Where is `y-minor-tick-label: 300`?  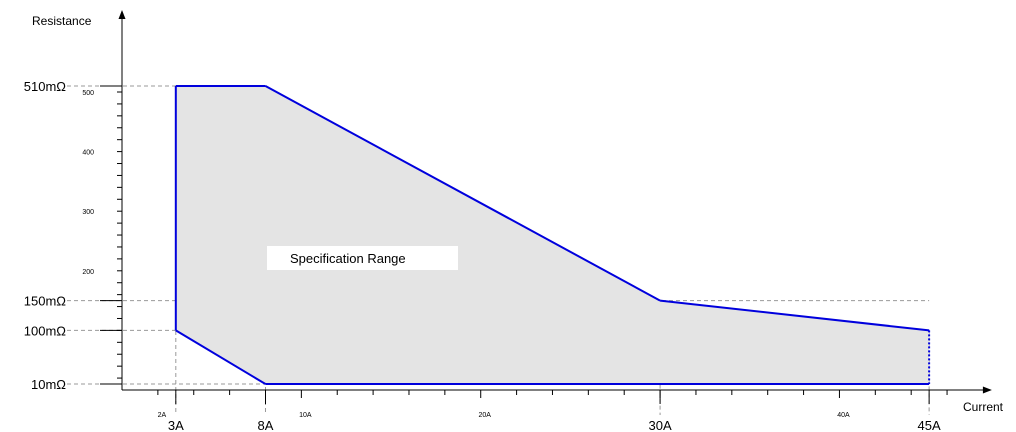
y-minor-tick-label: 300 is located at coordinates (88, 212).